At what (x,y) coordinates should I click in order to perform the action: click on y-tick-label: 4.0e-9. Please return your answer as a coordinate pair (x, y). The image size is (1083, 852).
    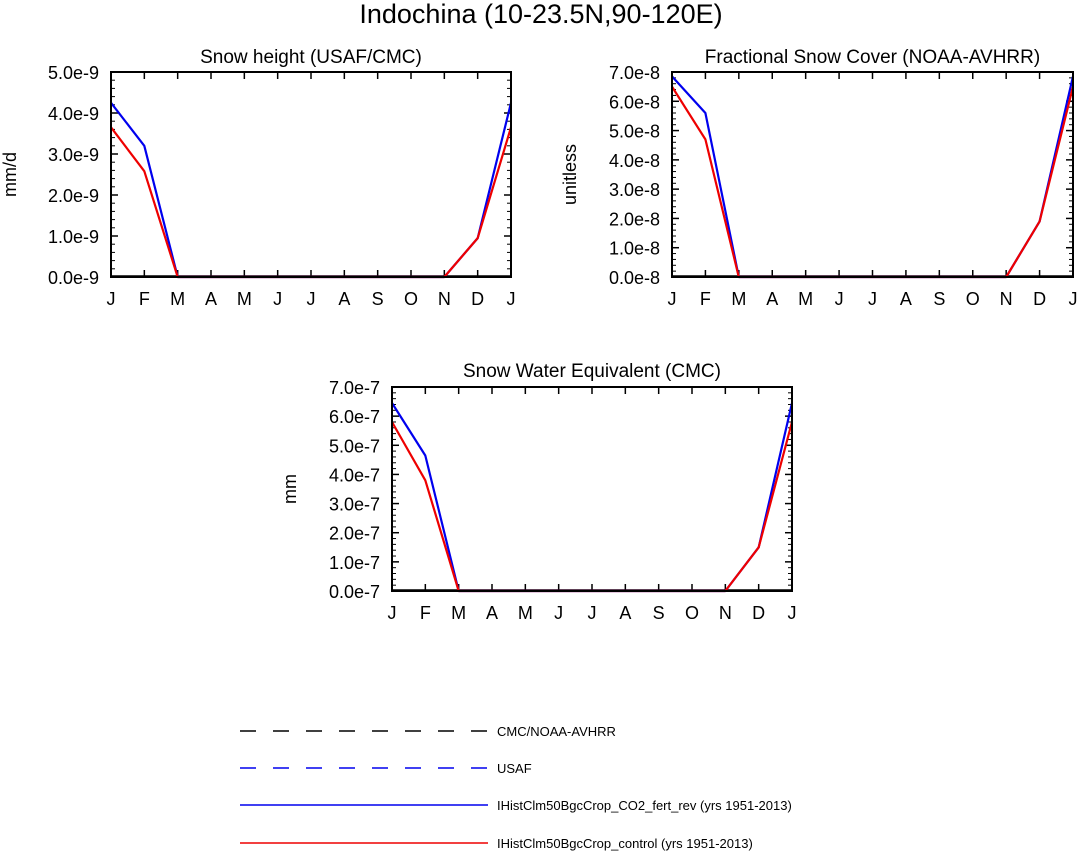
    Looking at the image, I should click on (73, 114).